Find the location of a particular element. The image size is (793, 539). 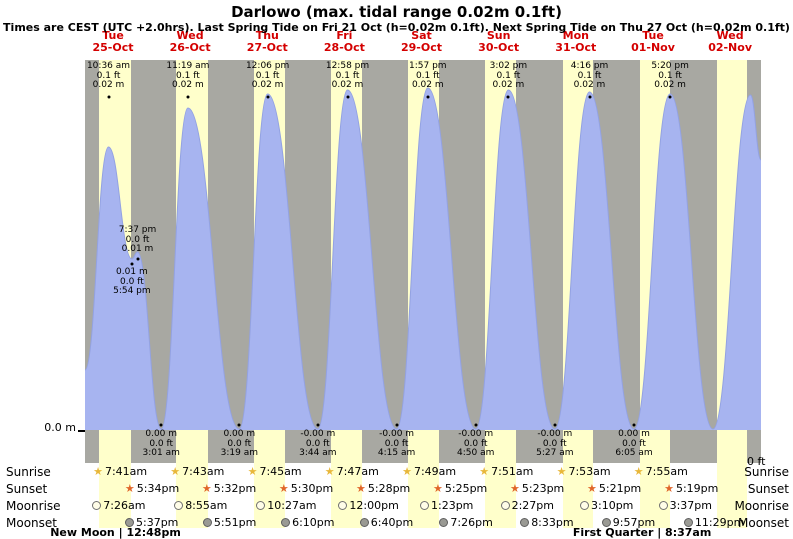

y-axis-right-label: 0 ft is located at coordinates (756, 461).